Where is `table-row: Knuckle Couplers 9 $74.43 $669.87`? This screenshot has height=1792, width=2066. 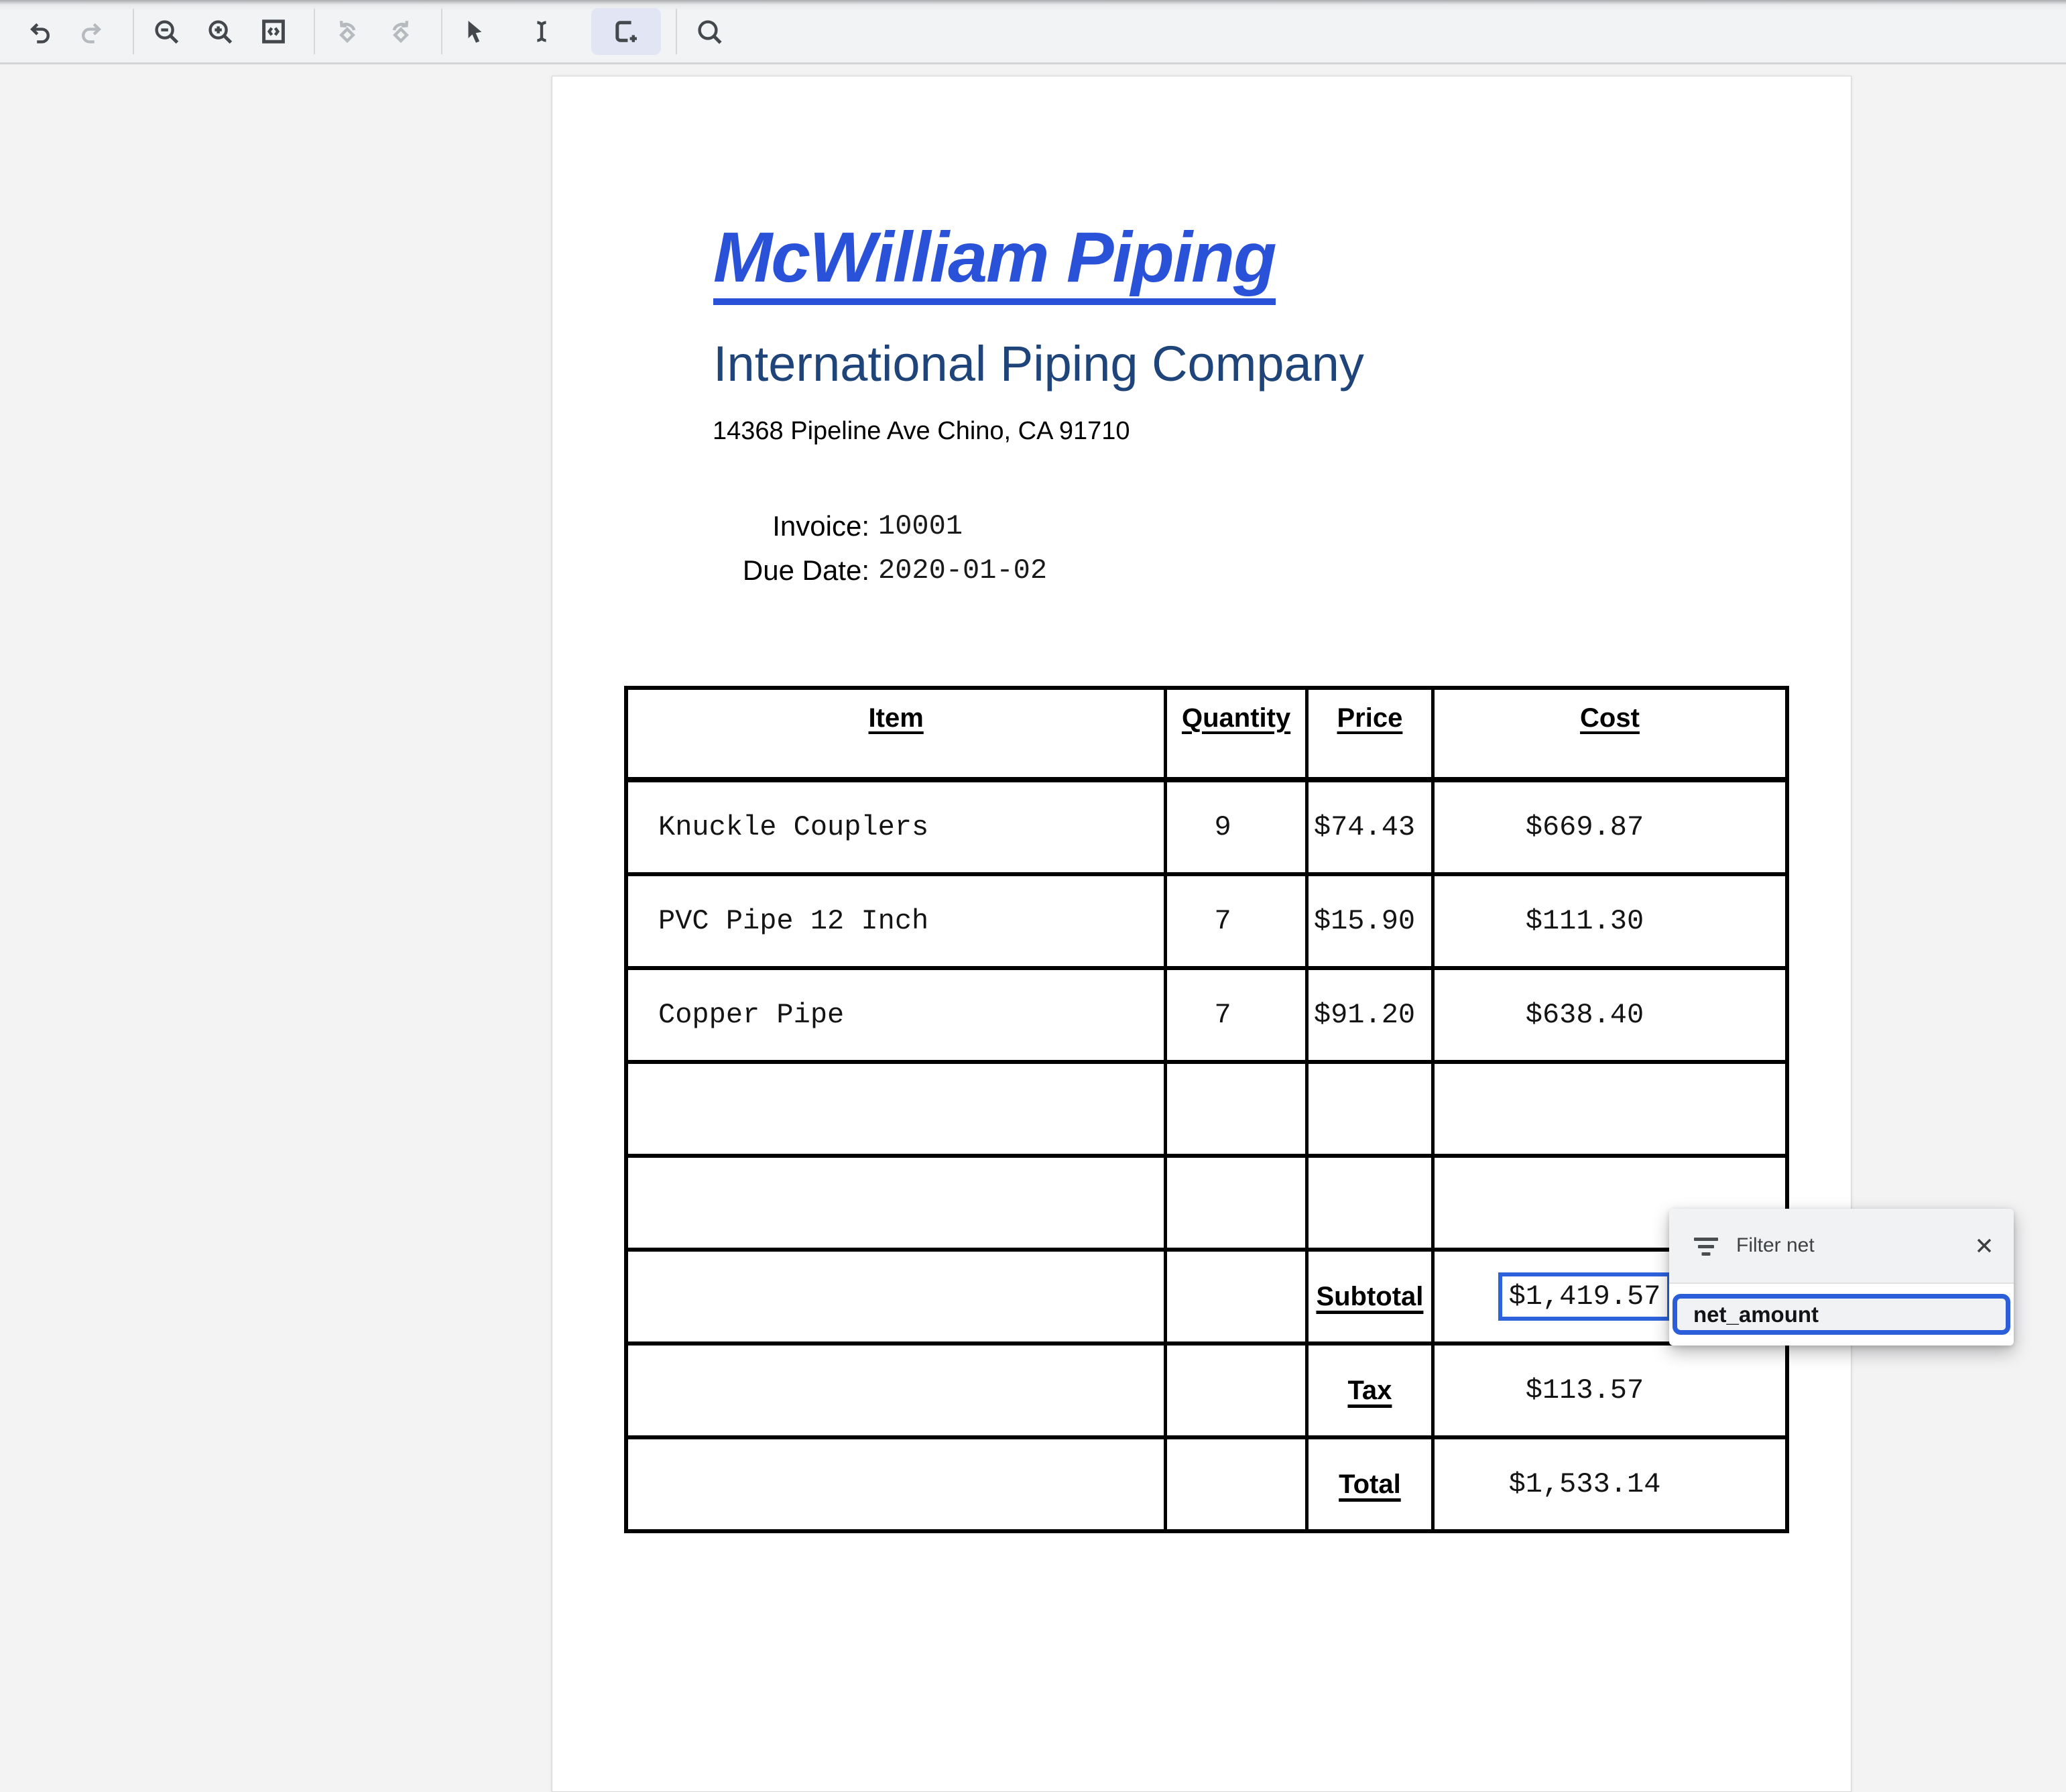 table-row: Knuckle Couplers 9 $74.43 $669.87 is located at coordinates (1207, 829).